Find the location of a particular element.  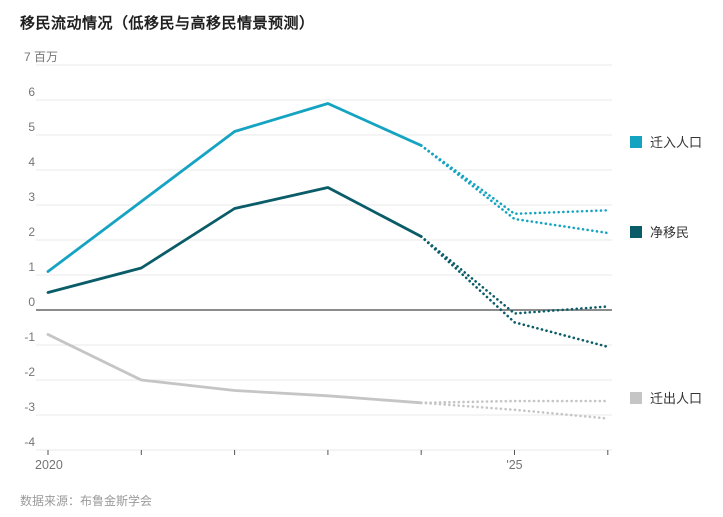

series-净移民-actual is located at coordinates (234, 240).